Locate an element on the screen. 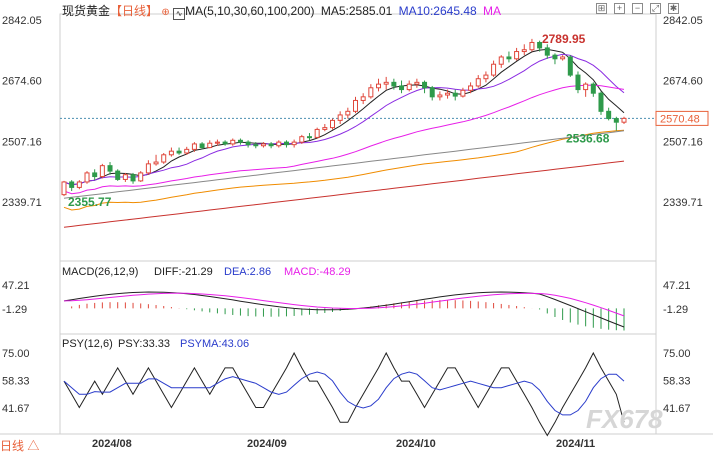 The width and height of the screenshot is (713, 454). macd-dif: DIFF:-21.29 is located at coordinates (183, 272).